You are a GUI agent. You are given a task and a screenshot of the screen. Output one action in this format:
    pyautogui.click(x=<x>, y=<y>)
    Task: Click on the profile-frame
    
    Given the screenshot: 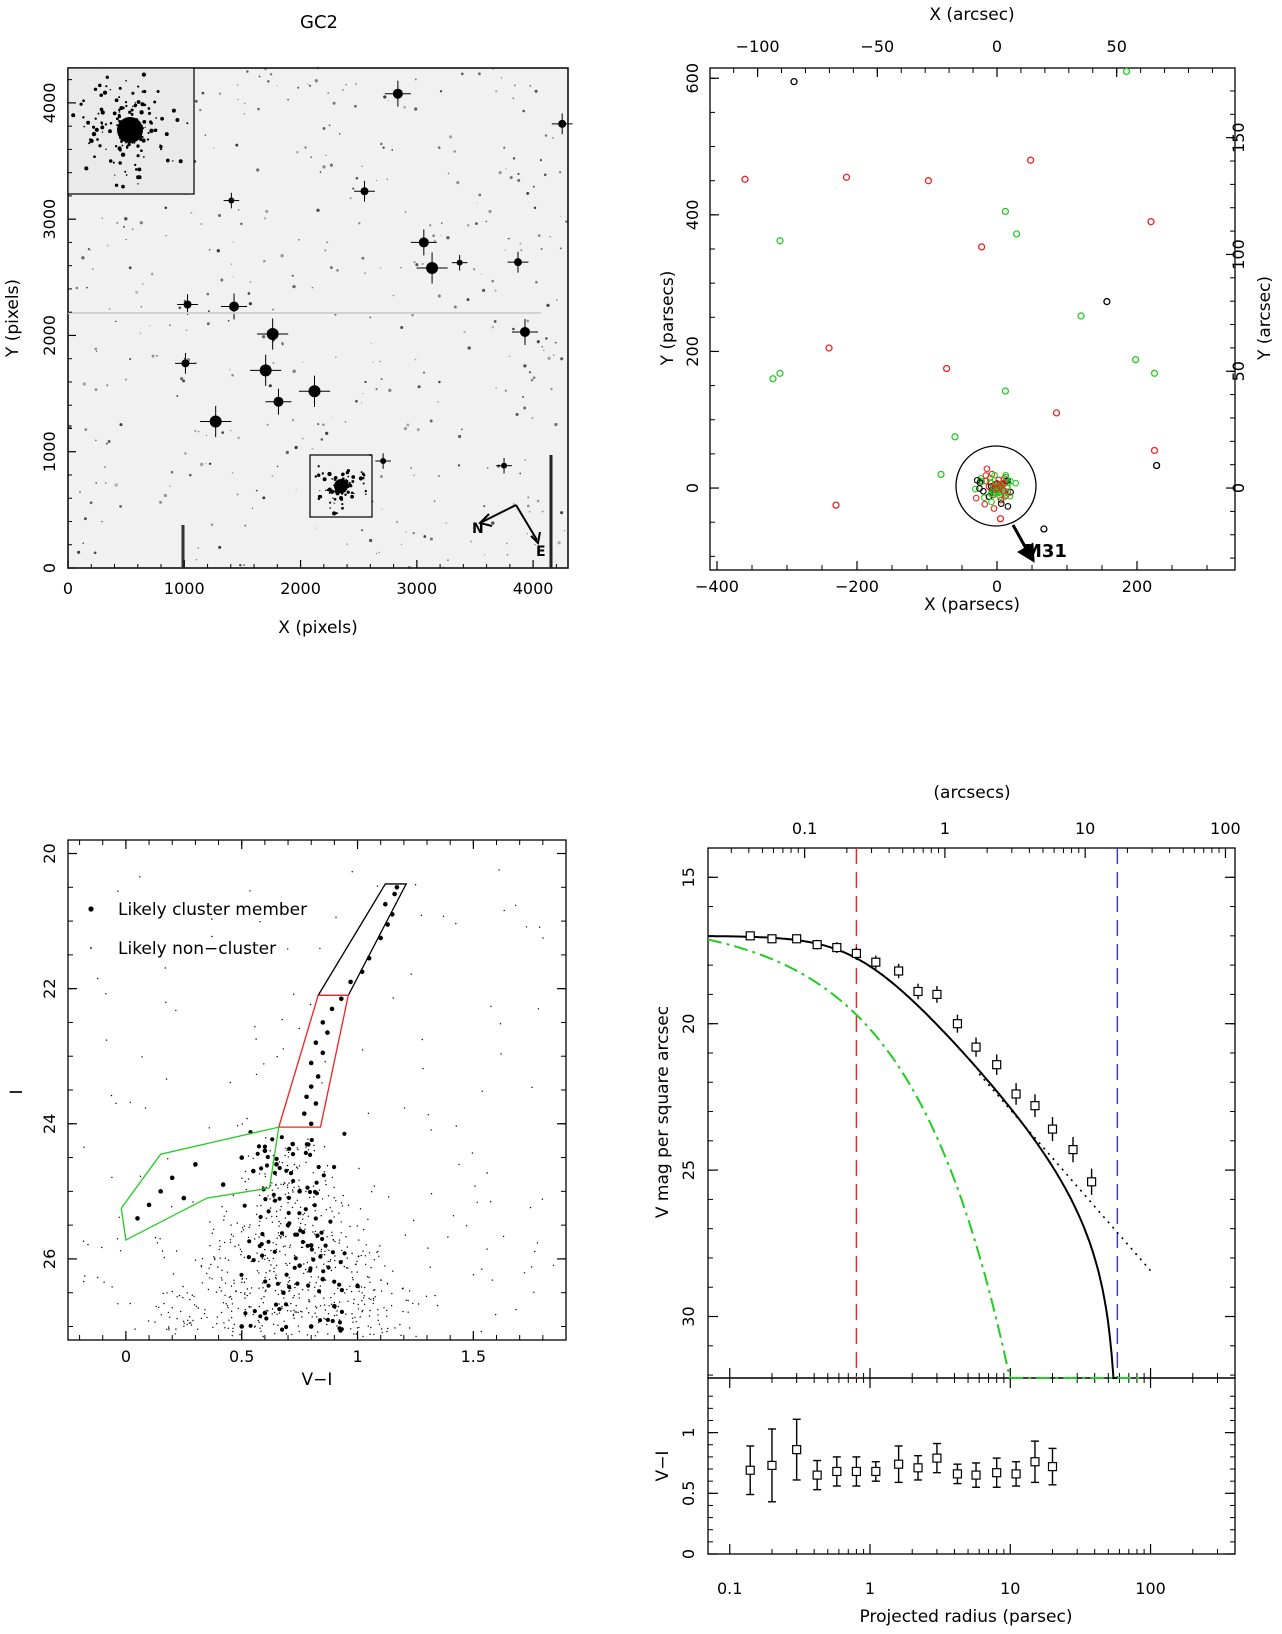 What is the action you would take?
    pyautogui.click(x=971, y=1113)
    